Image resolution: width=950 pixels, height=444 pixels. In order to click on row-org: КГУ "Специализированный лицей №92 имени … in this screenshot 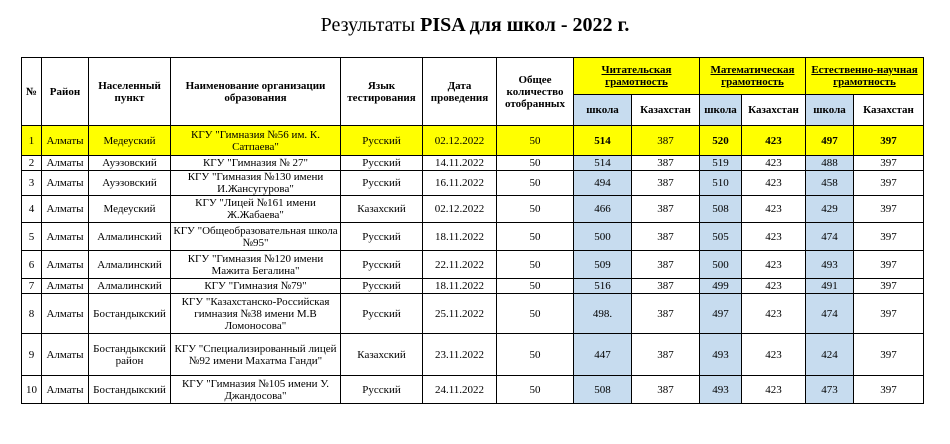, I will do `click(255, 354)`.